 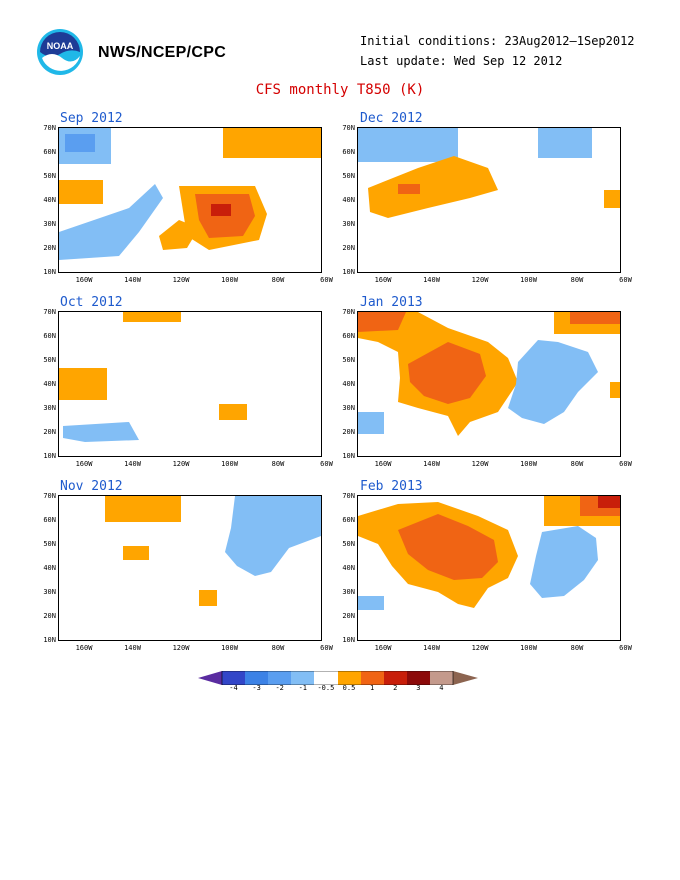 What do you see at coordinates (349, 688) in the screenshot?
I see `colorbar-tick-label: 0.5` at bounding box center [349, 688].